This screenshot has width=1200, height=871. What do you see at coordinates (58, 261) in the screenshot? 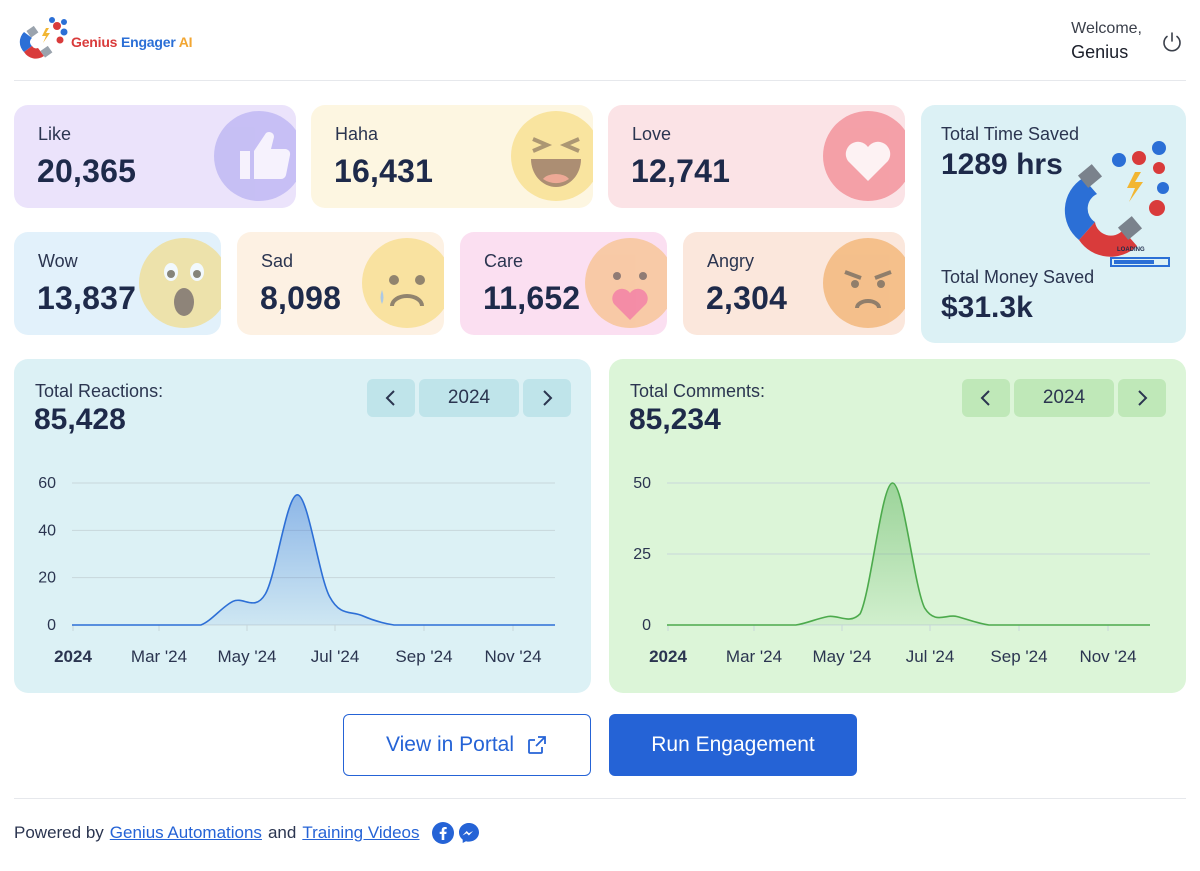
I see `reaction-label: Wow` at bounding box center [58, 261].